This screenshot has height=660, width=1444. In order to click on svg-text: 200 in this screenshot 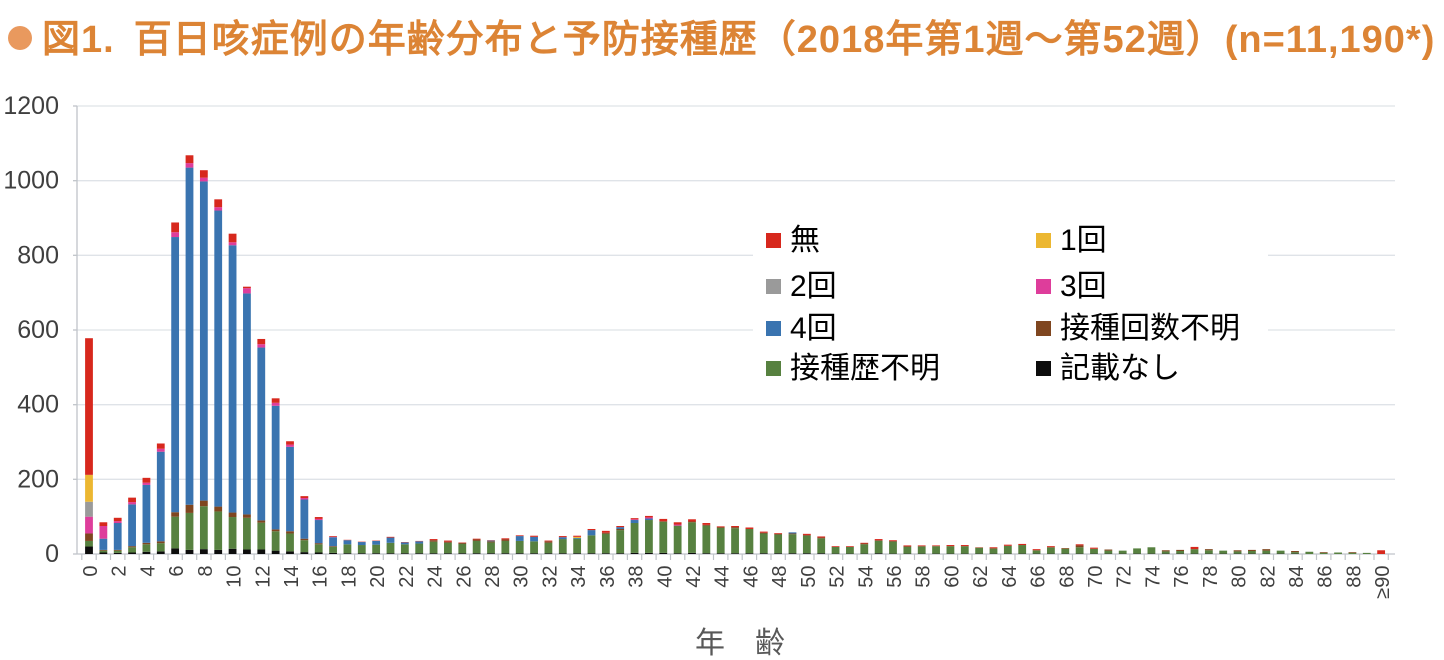, I will do `click(38, 479)`.